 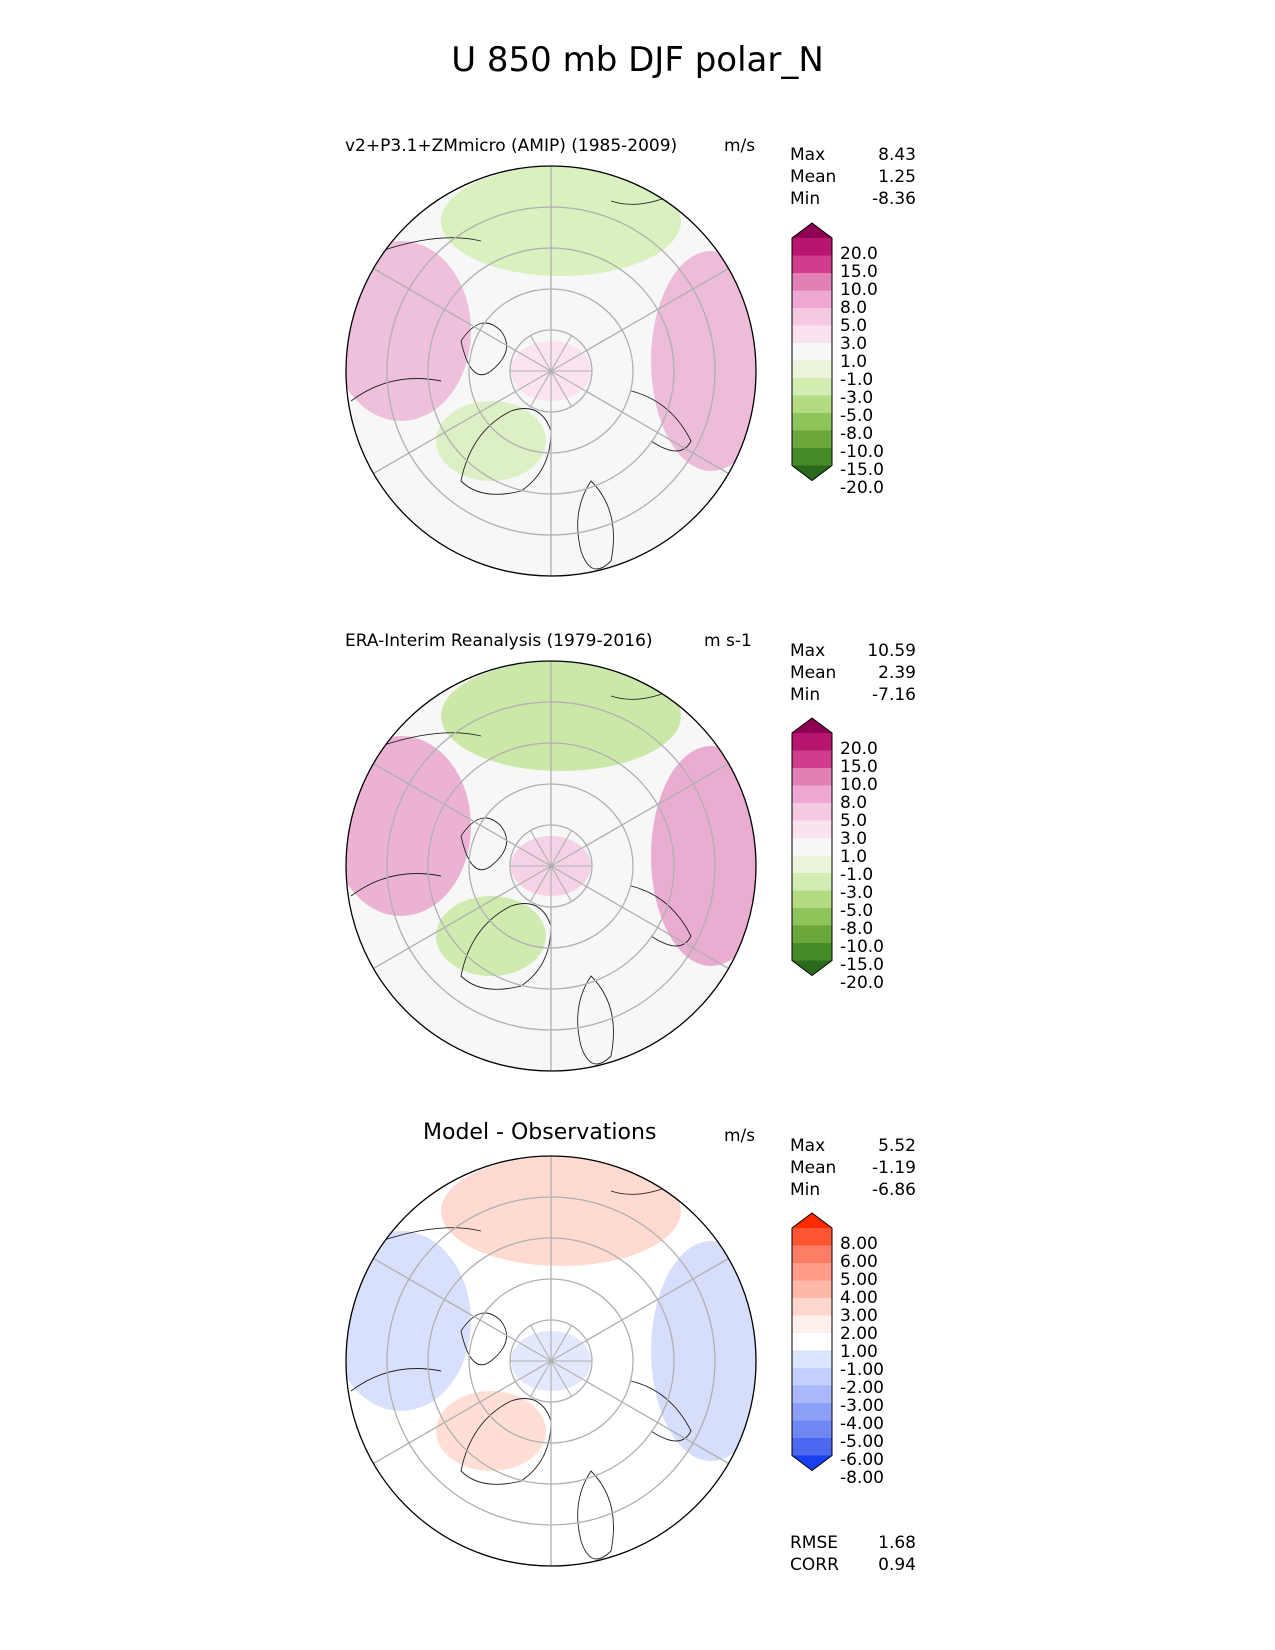 I want to click on stat-max: Max 5.52, so click(x=853, y=1146).